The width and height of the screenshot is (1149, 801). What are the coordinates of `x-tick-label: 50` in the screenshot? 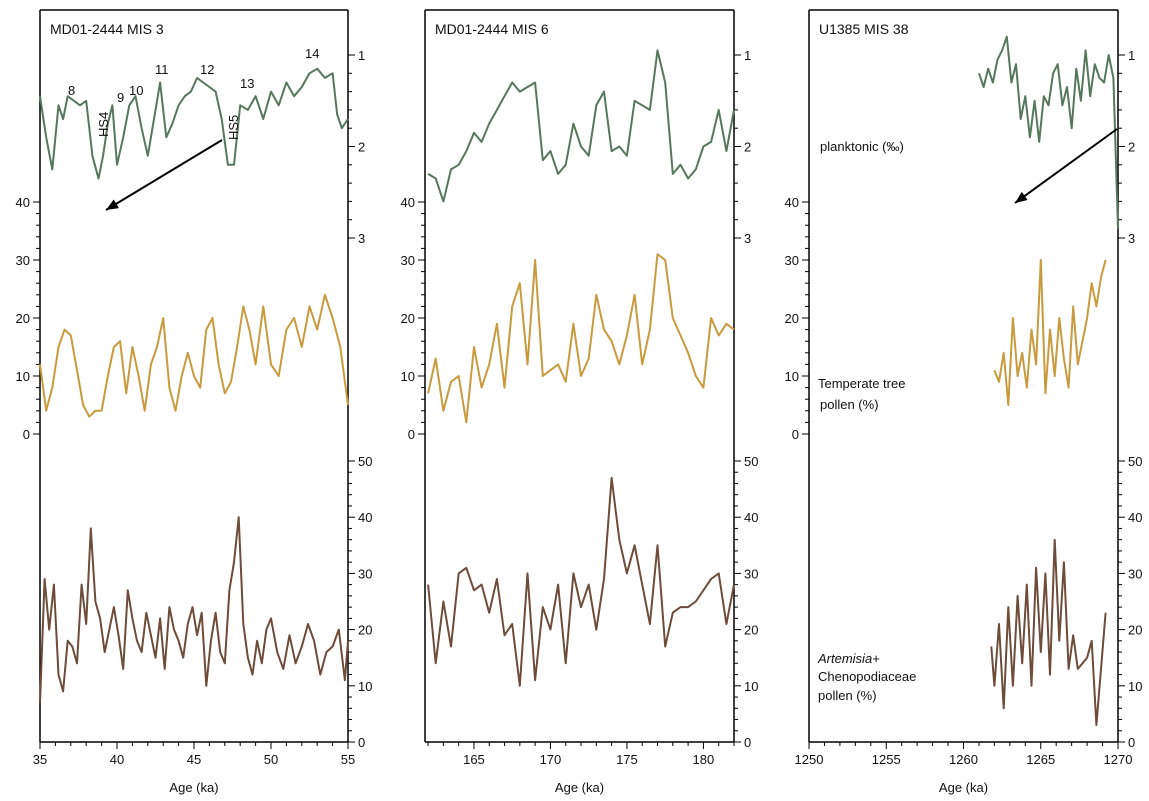 It's located at (271, 759).